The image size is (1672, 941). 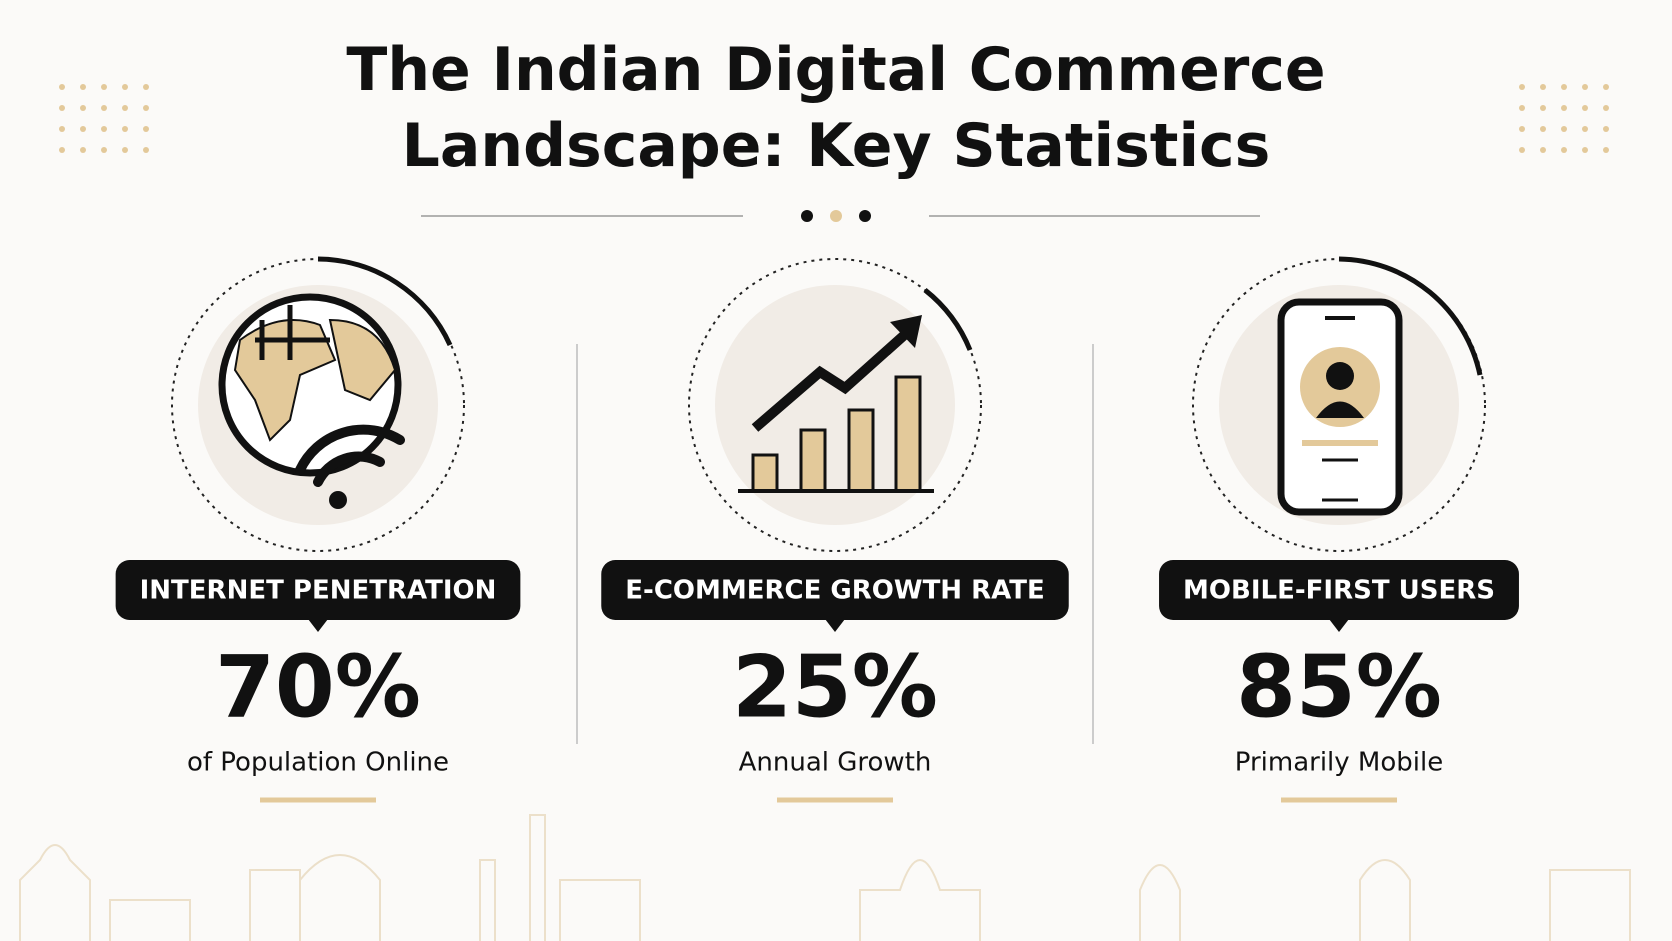 What do you see at coordinates (825, 877) in the screenshot?
I see `skyline` at bounding box center [825, 877].